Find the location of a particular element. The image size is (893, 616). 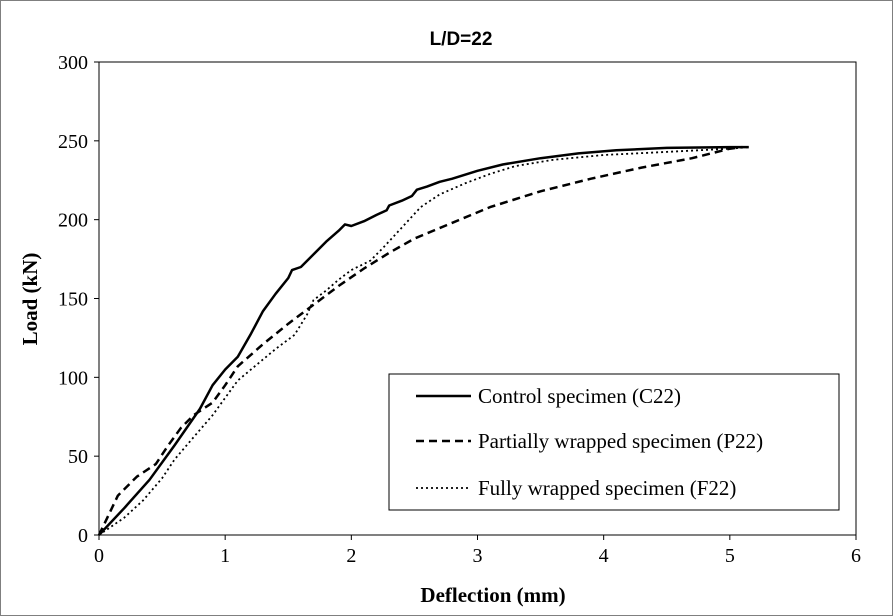

x-axis-label: Deflection (mm) is located at coordinates (492, 595).